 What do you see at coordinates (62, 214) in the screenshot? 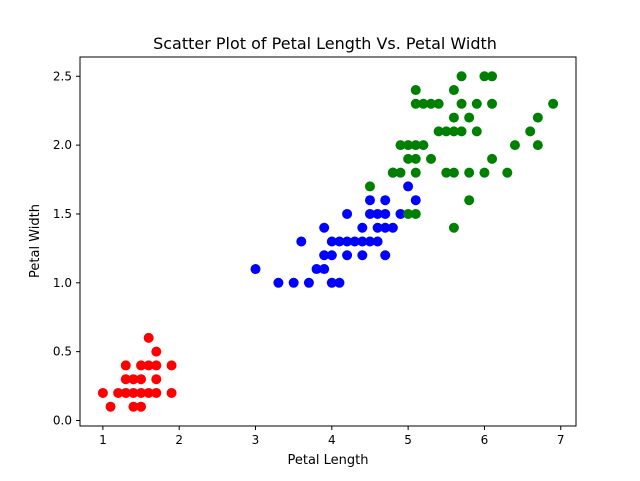
I see `y-tick-label: 1.5` at bounding box center [62, 214].